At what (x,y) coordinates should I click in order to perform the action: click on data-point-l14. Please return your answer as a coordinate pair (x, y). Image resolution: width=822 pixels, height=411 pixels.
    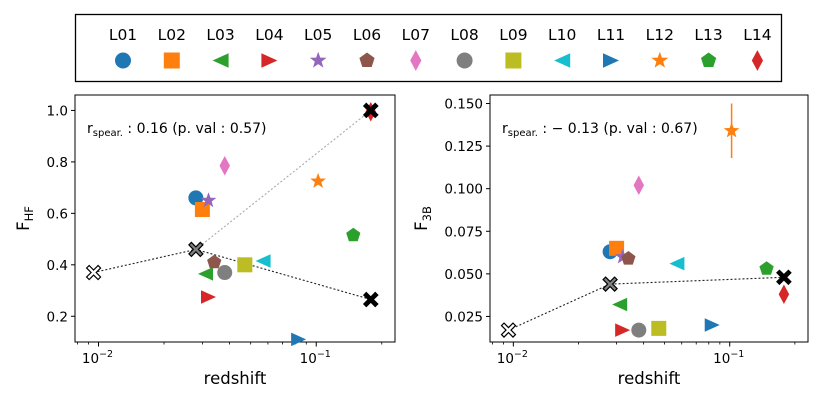
    Looking at the image, I should click on (784, 294).